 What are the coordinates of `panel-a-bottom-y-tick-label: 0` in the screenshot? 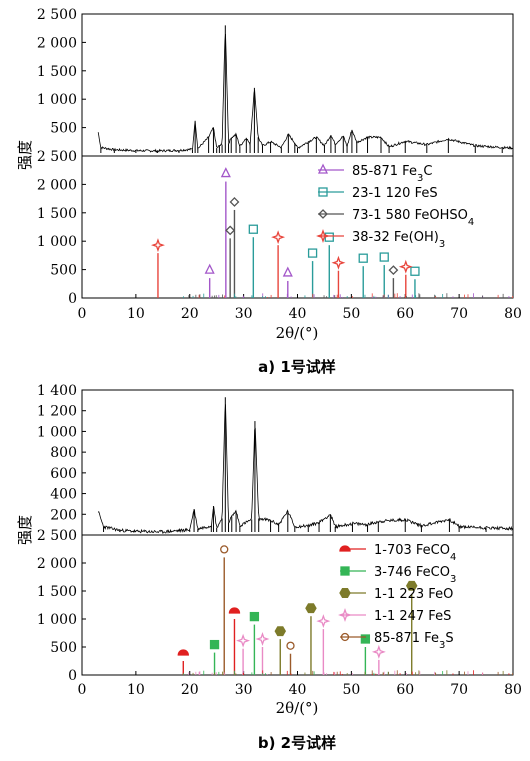 It's located at (72, 299).